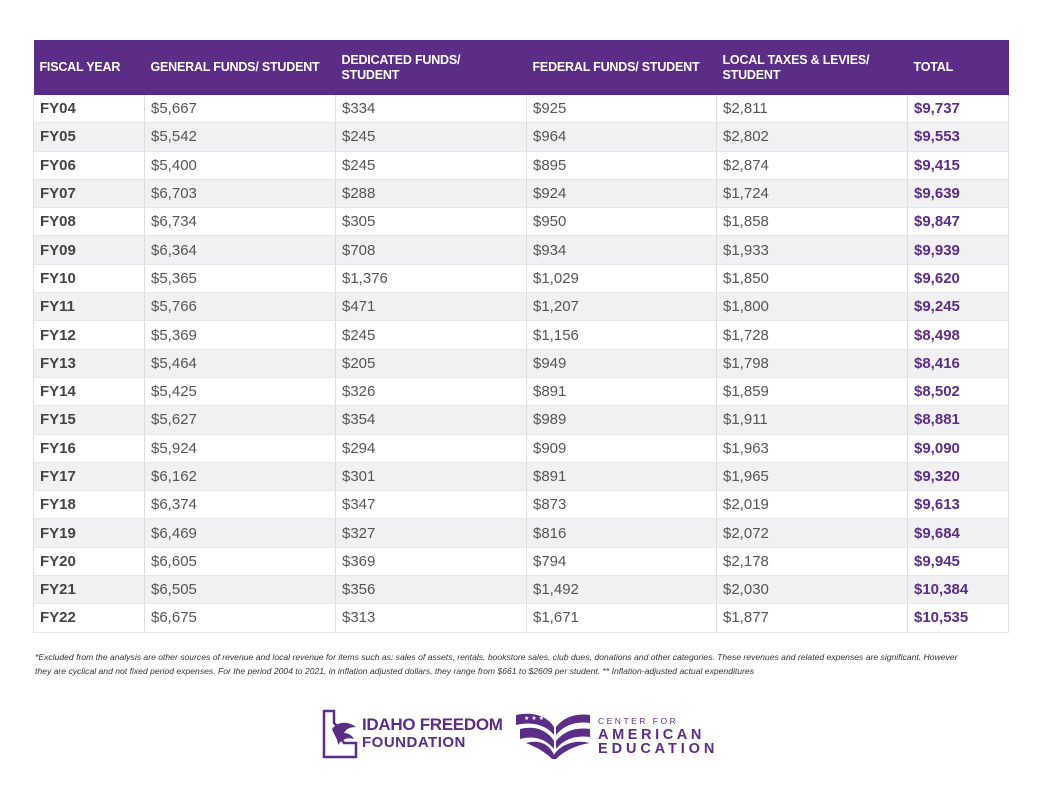 This screenshot has height=802, width=1039. I want to click on fiscal-year-cell: FY04, so click(89, 109).